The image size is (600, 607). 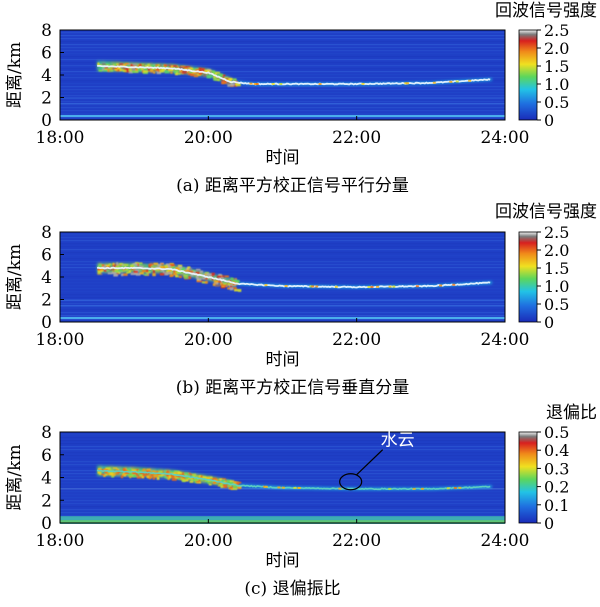 What do you see at coordinates (556, 450) in the screenshot?
I see `colorbar-tick-label: 0.4` at bounding box center [556, 450].